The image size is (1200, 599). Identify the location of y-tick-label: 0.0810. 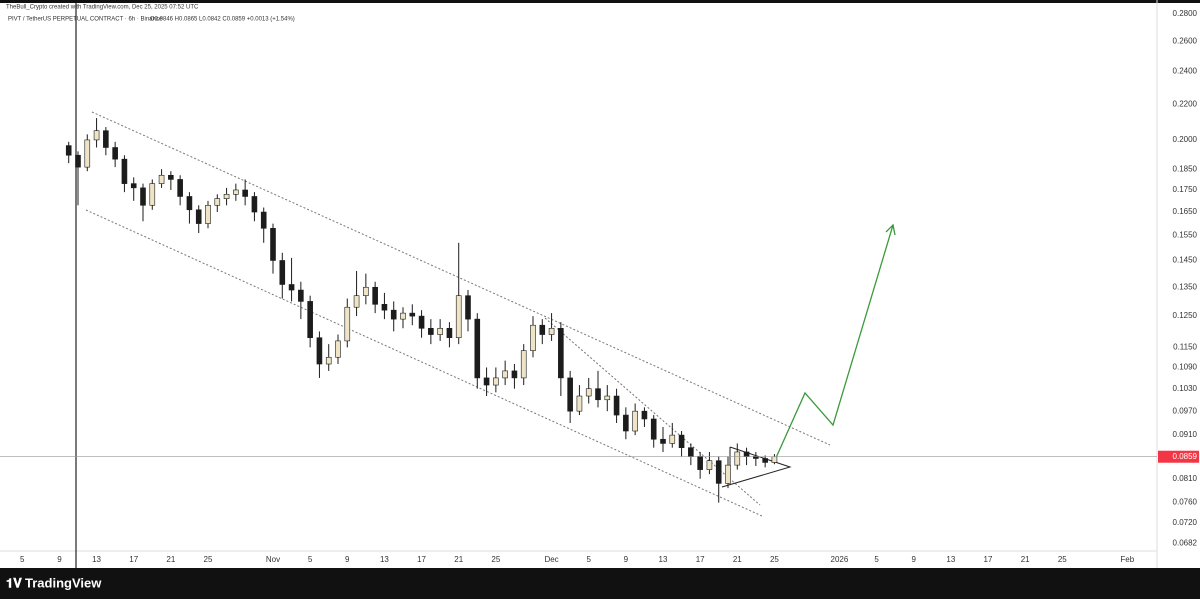
(1185, 478).